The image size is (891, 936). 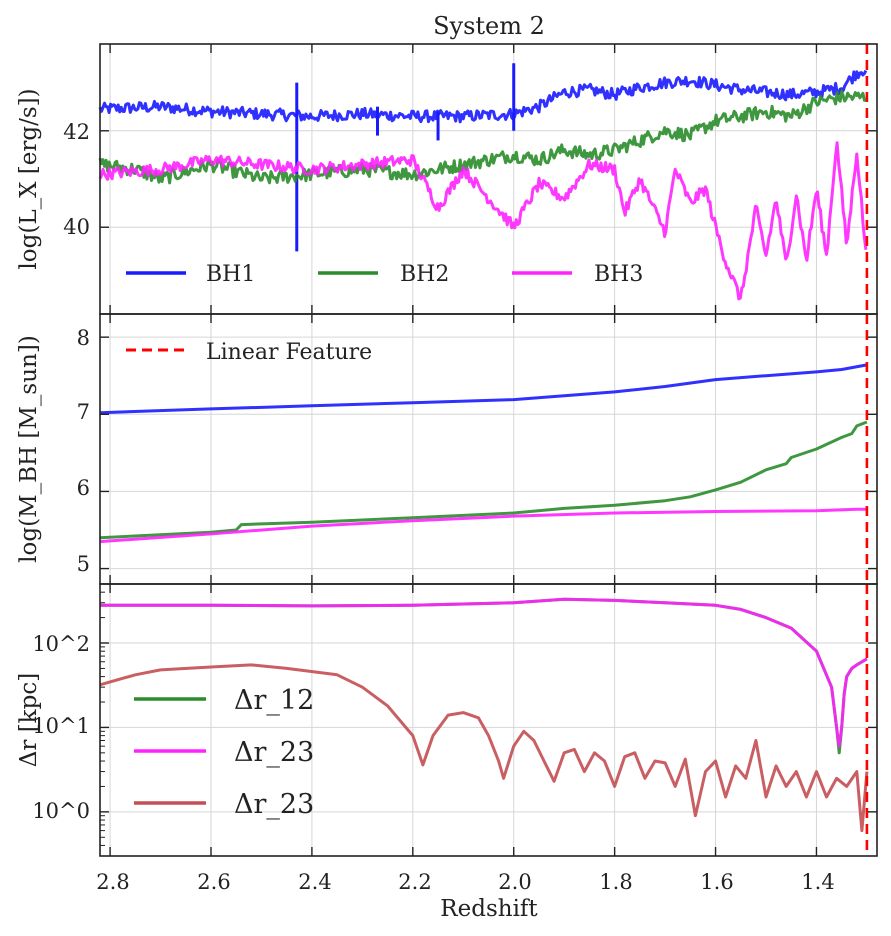 I want to click on legend-panel-3: Δr_12 Δr_23 Δr_23, so click(x=224, y=752).